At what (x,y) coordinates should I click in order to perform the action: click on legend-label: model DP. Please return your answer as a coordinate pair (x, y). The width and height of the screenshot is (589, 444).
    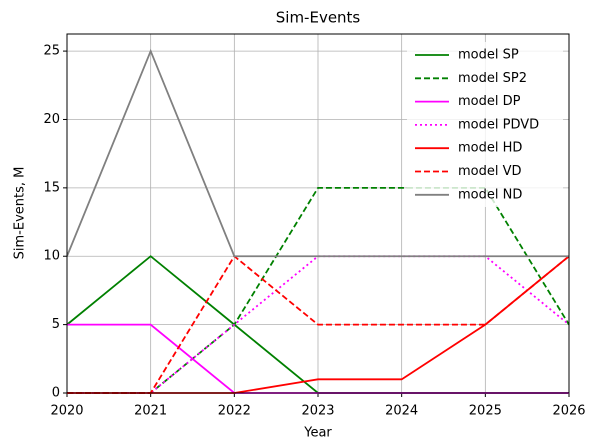
    Looking at the image, I should click on (489, 101).